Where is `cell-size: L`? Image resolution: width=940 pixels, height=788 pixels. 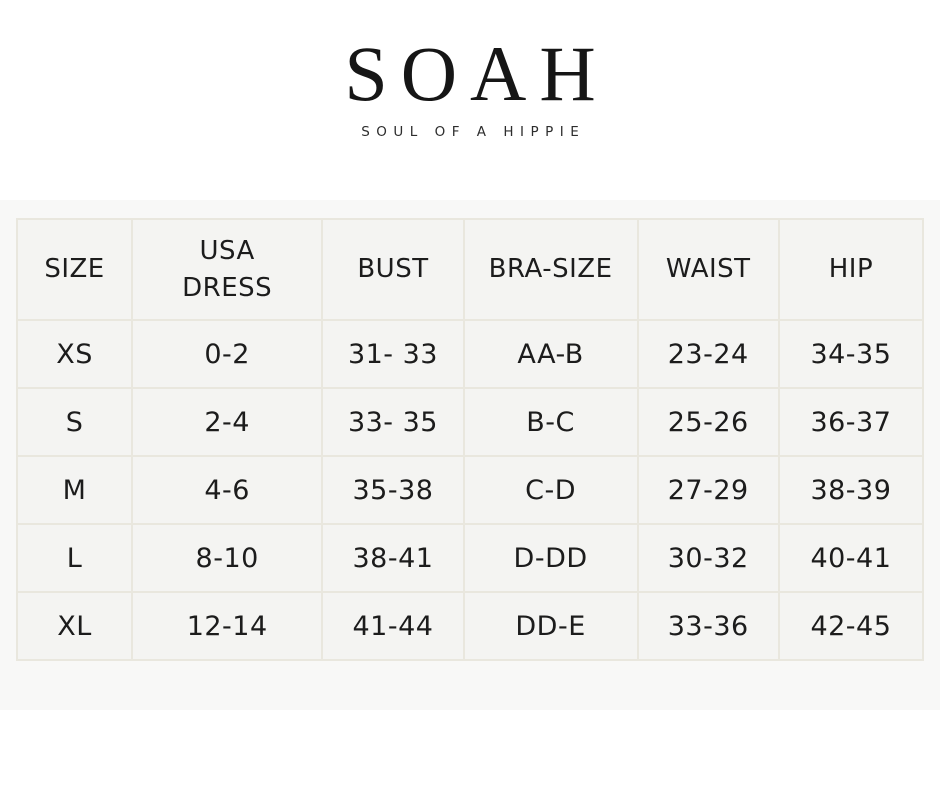
cell-size: L is located at coordinates (74, 558).